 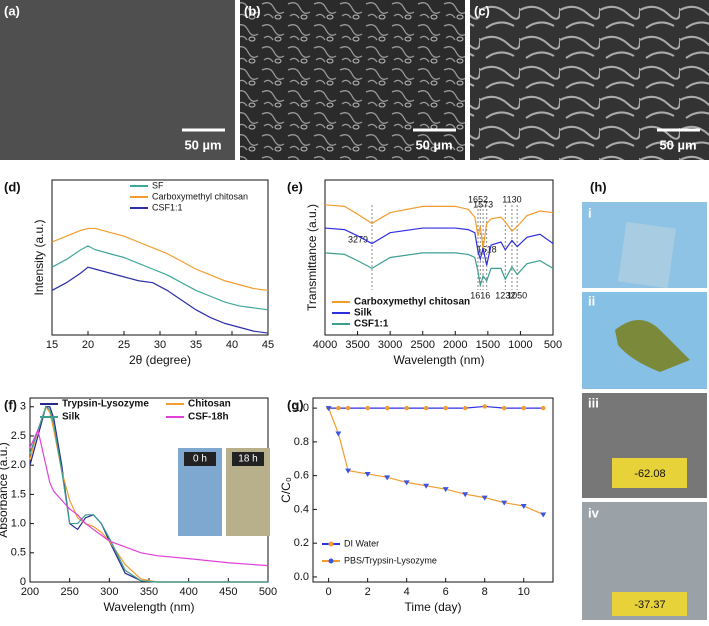 I want to click on x-tick-label: 350, so click(x=149, y=592).